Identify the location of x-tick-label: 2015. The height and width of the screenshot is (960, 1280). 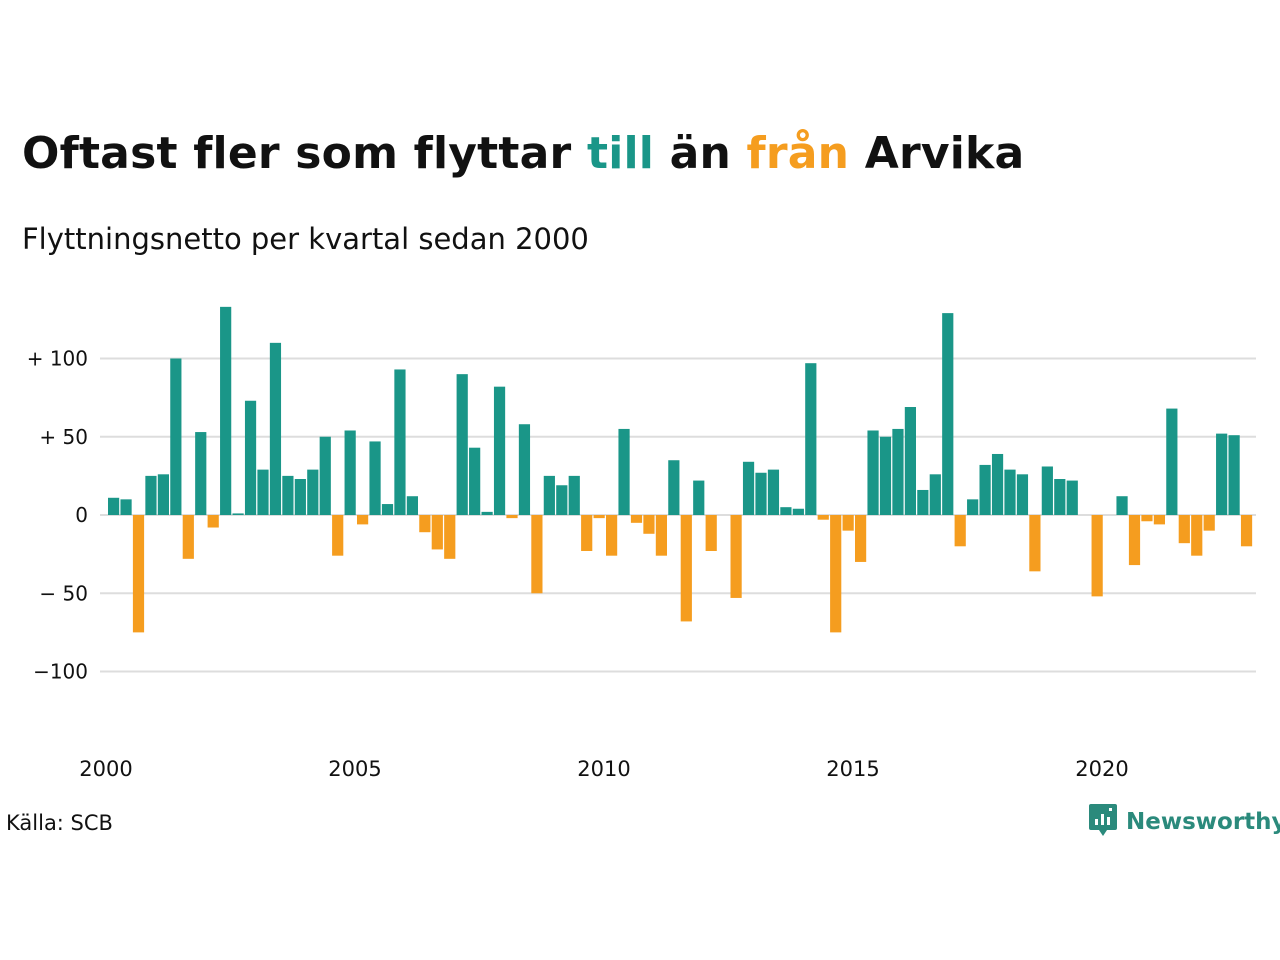
(852, 769).